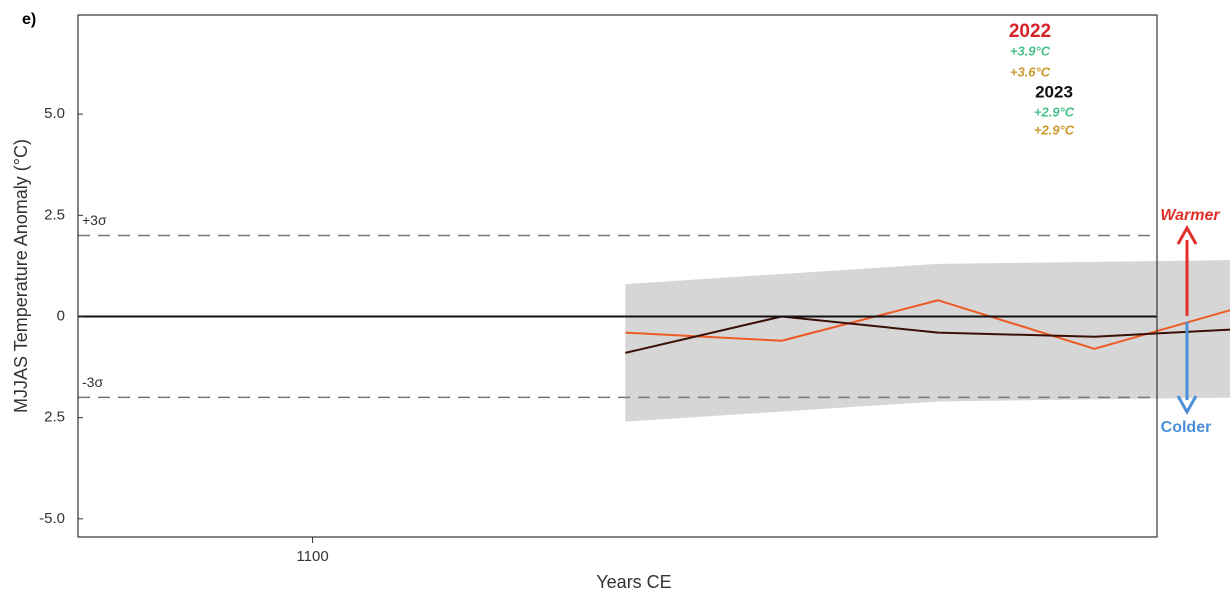 This screenshot has width=1230, height=601. Describe the element at coordinates (1190, 215) in the screenshot. I see `warmer-label: Warmer` at that location.